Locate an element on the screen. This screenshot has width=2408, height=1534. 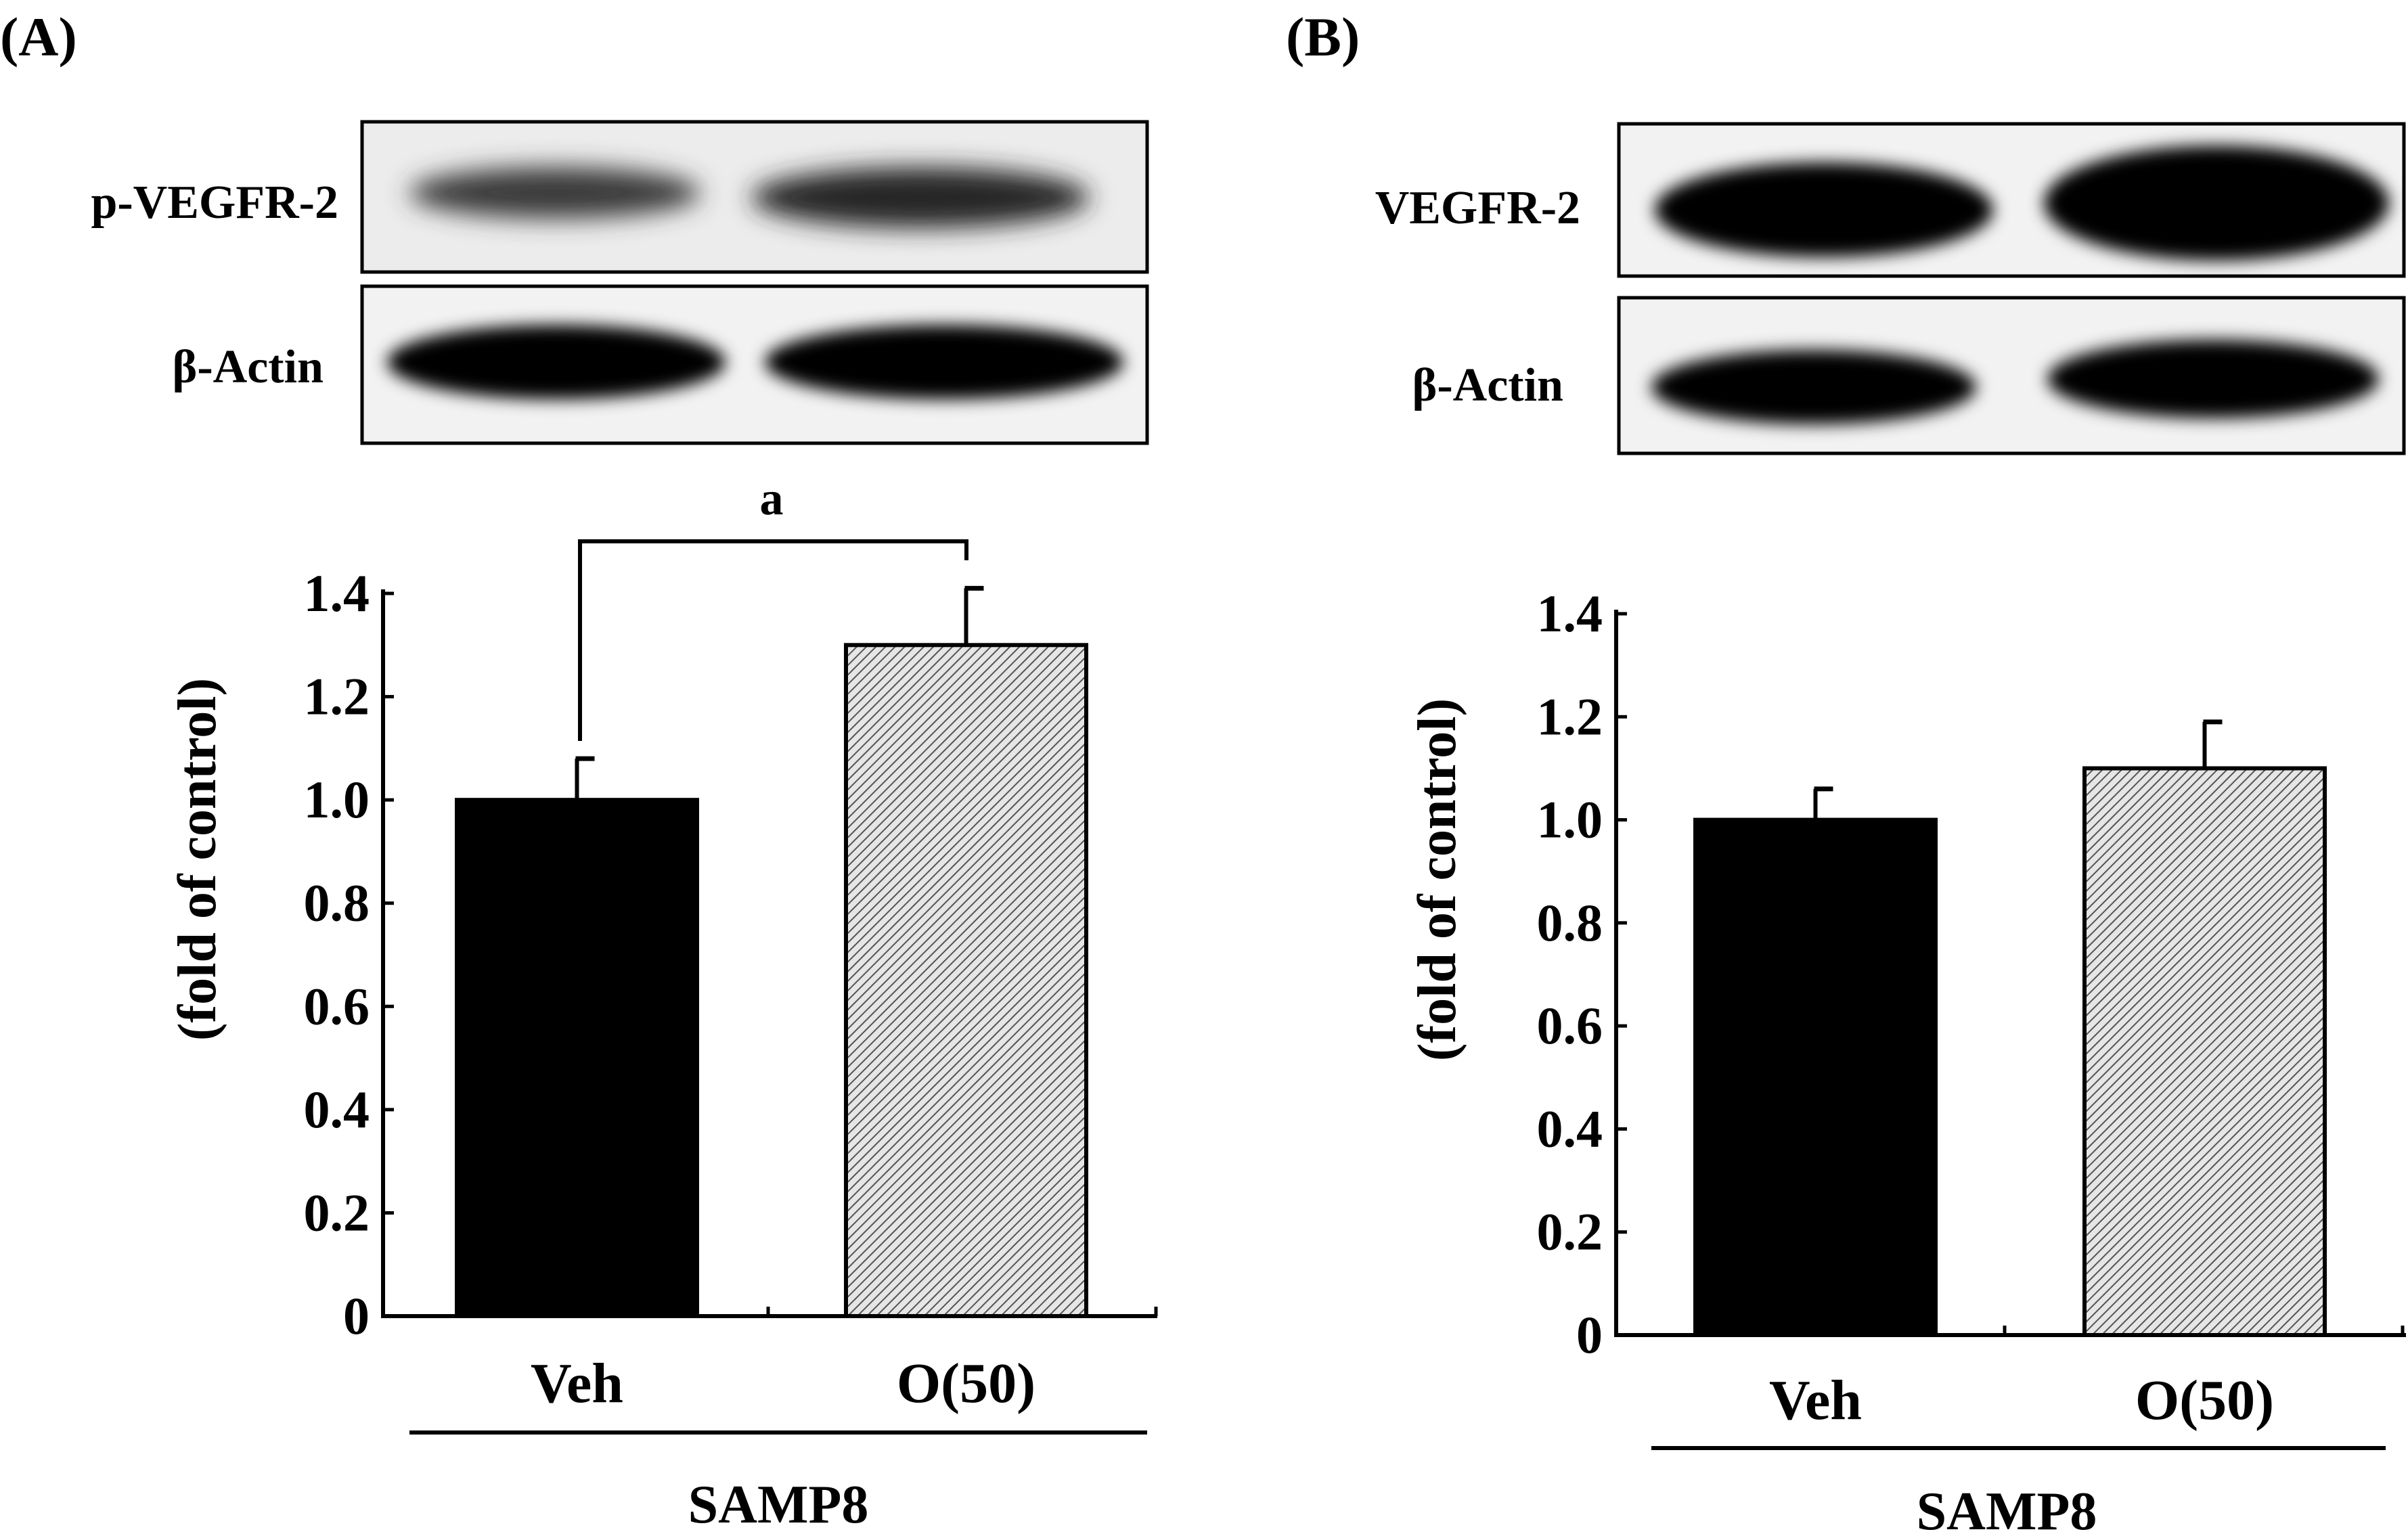
significance-bracket-a is located at coordinates (773, 640).